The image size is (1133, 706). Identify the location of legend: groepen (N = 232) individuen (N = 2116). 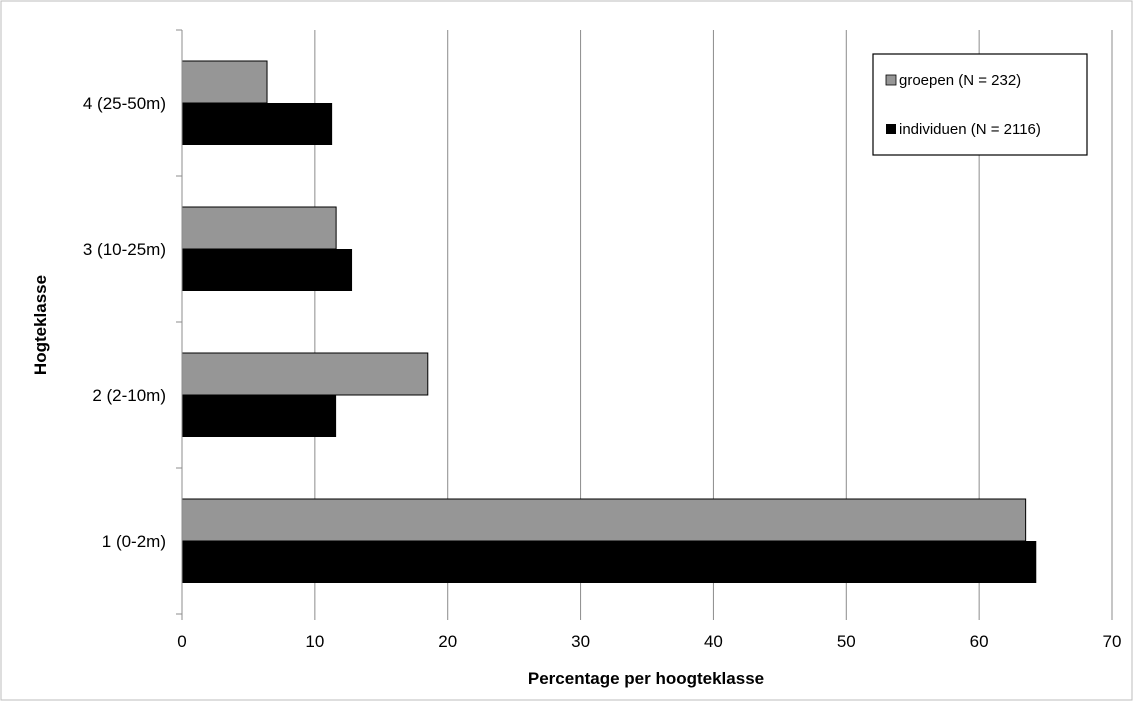
(980, 104).